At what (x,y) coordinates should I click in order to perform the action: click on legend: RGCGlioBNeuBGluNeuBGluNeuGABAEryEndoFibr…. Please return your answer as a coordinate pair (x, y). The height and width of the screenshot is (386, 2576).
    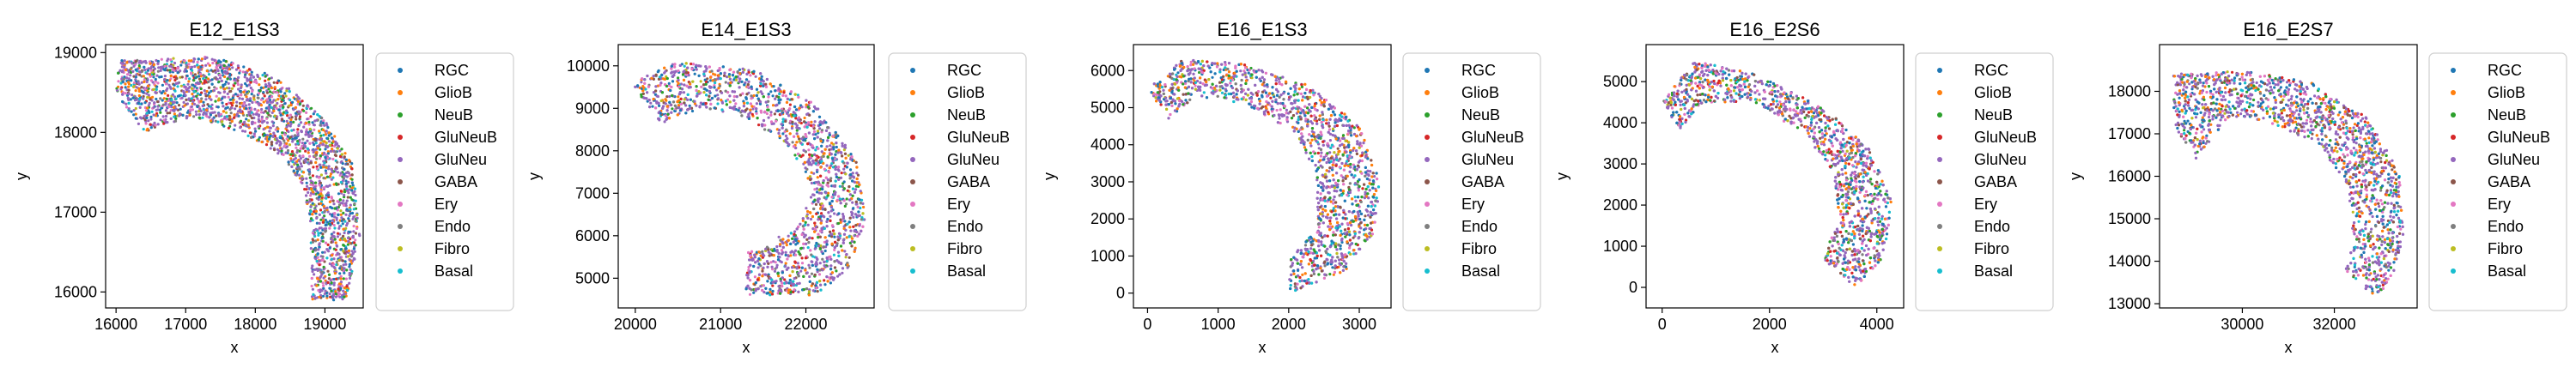
    Looking at the image, I should click on (444, 181).